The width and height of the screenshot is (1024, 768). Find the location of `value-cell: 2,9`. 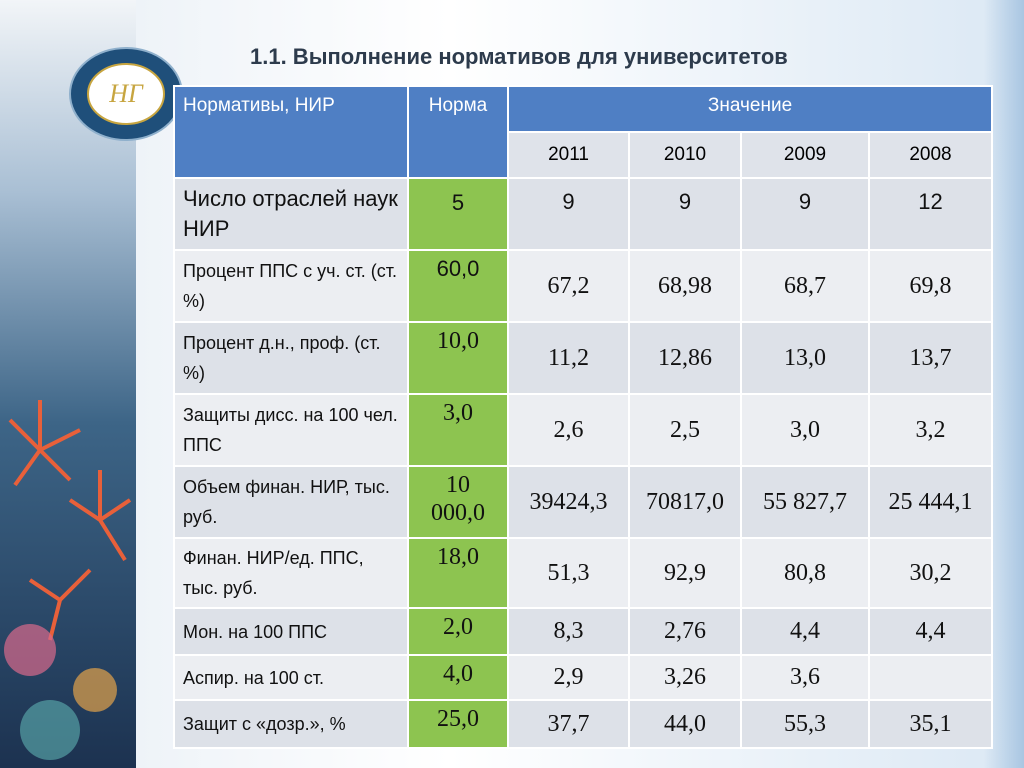

value-cell: 2,9 is located at coordinates (568, 677).